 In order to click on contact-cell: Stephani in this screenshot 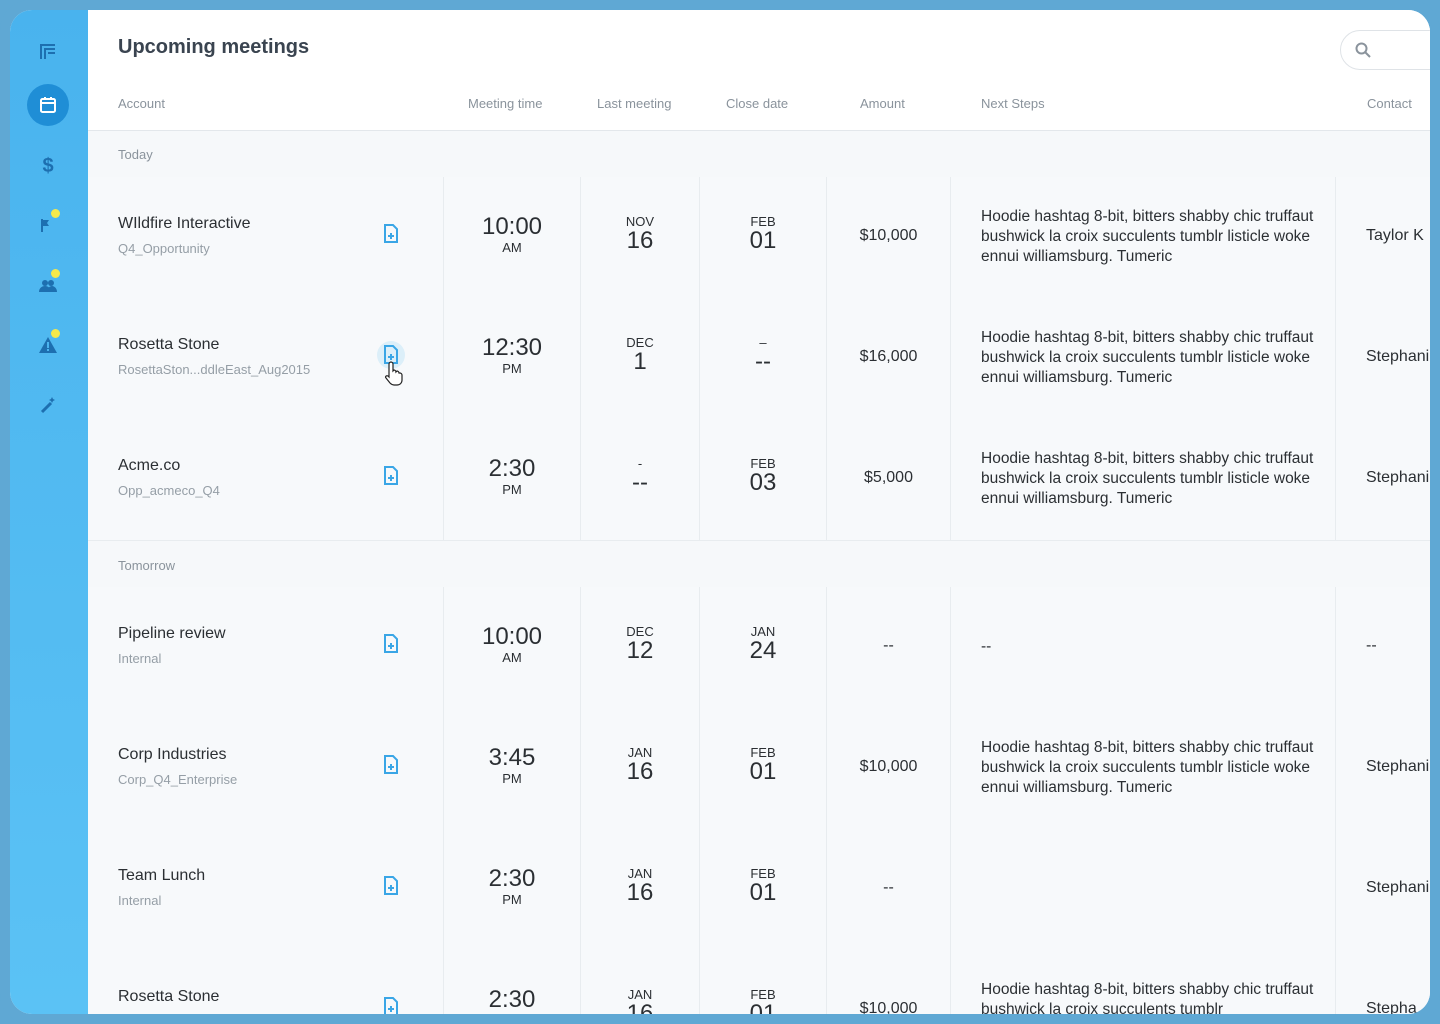, I will do `click(1382, 479)`.